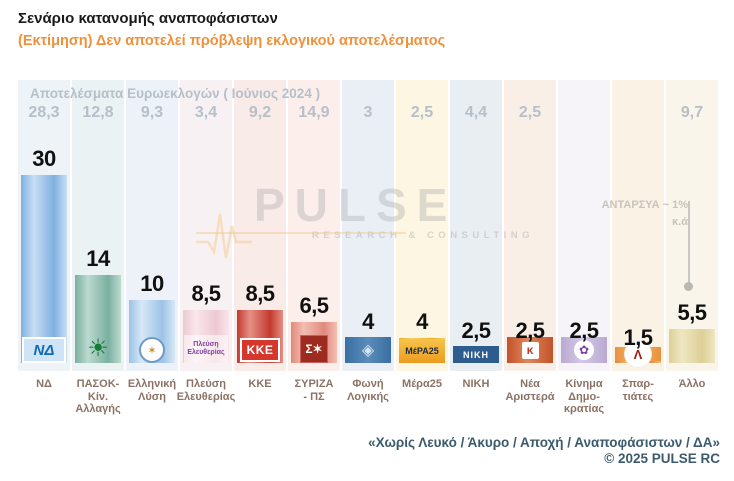  What do you see at coordinates (688, 286) in the screenshot?
I see `annotation-pointer-dot` at bounding box center [688, 286].